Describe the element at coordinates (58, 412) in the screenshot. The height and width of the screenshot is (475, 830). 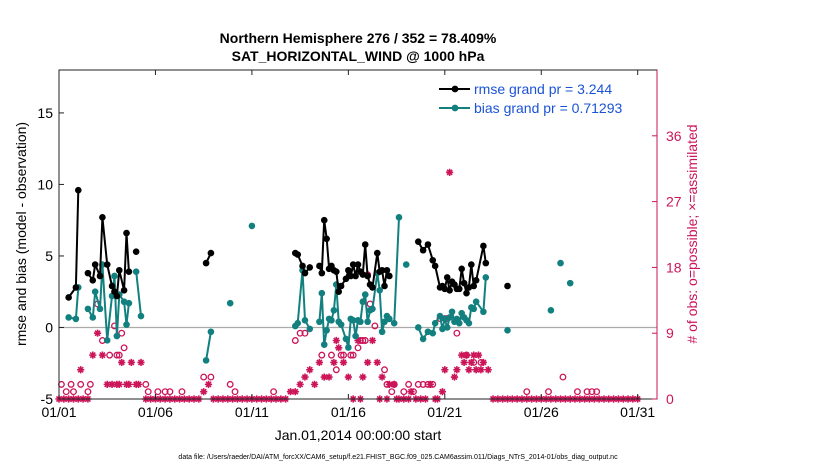
I see `x-tick-label: 01/01` at that location.